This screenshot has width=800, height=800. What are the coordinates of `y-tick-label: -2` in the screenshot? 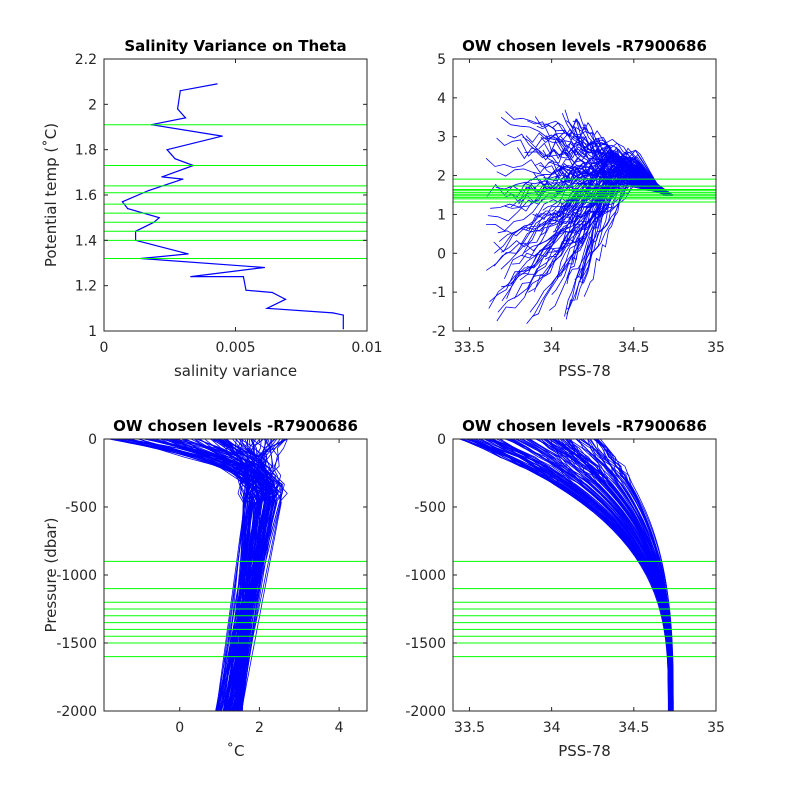 It's located at (439, 332).